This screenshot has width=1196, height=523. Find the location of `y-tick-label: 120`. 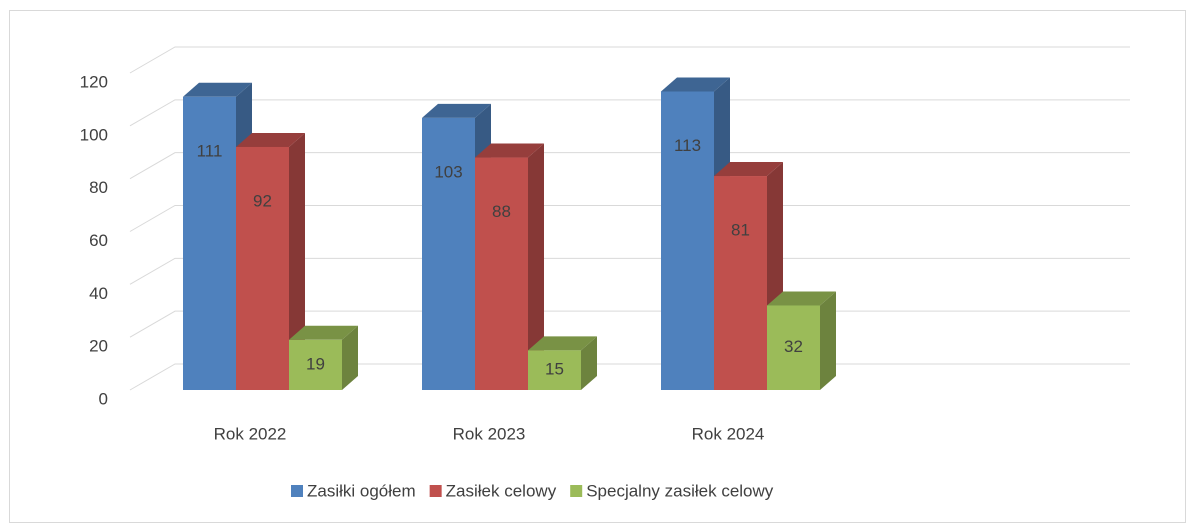

y-tick-label: 120 is located at coordinates (94, 81).